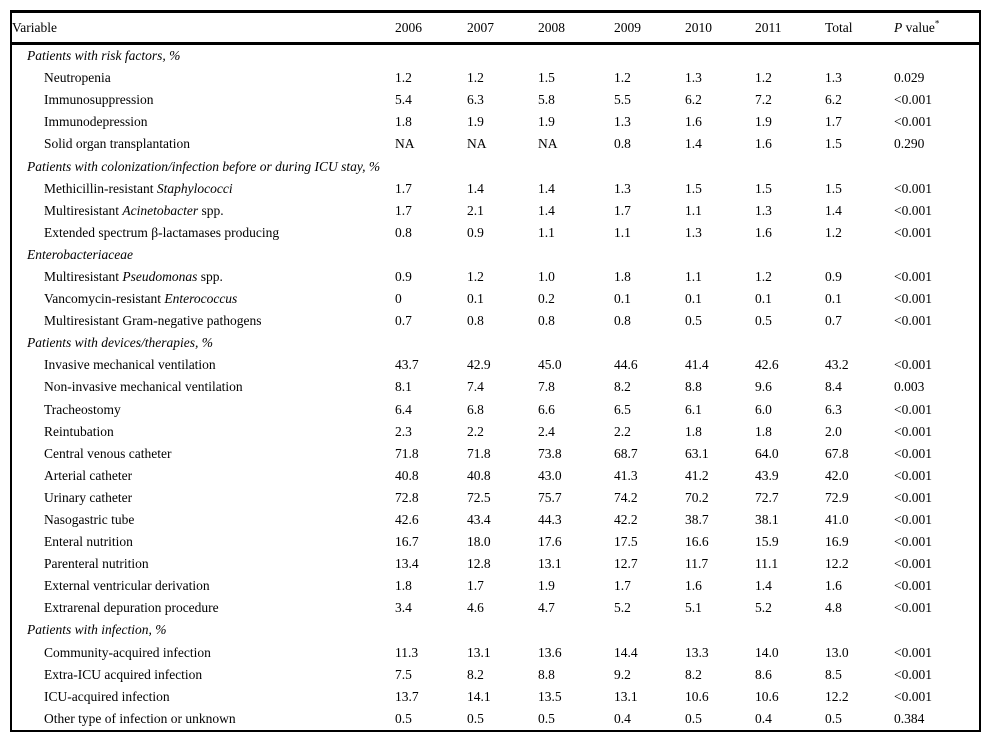 The height and width of the screenshot is (747, 992). I want to click on variable-cell: Nasogastric tube, so click(203, 520).